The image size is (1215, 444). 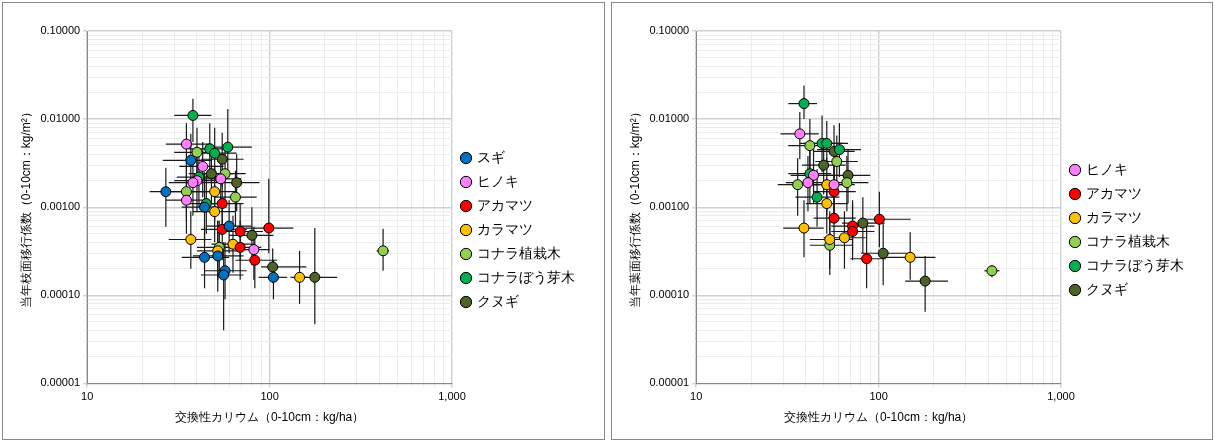 What do you see at coordinates (634, 207) in the screenshot?
I see `y-axis-title: 当年葉面移行係数（0-10cm：kg/m²）` at bounding box center [634, 207].